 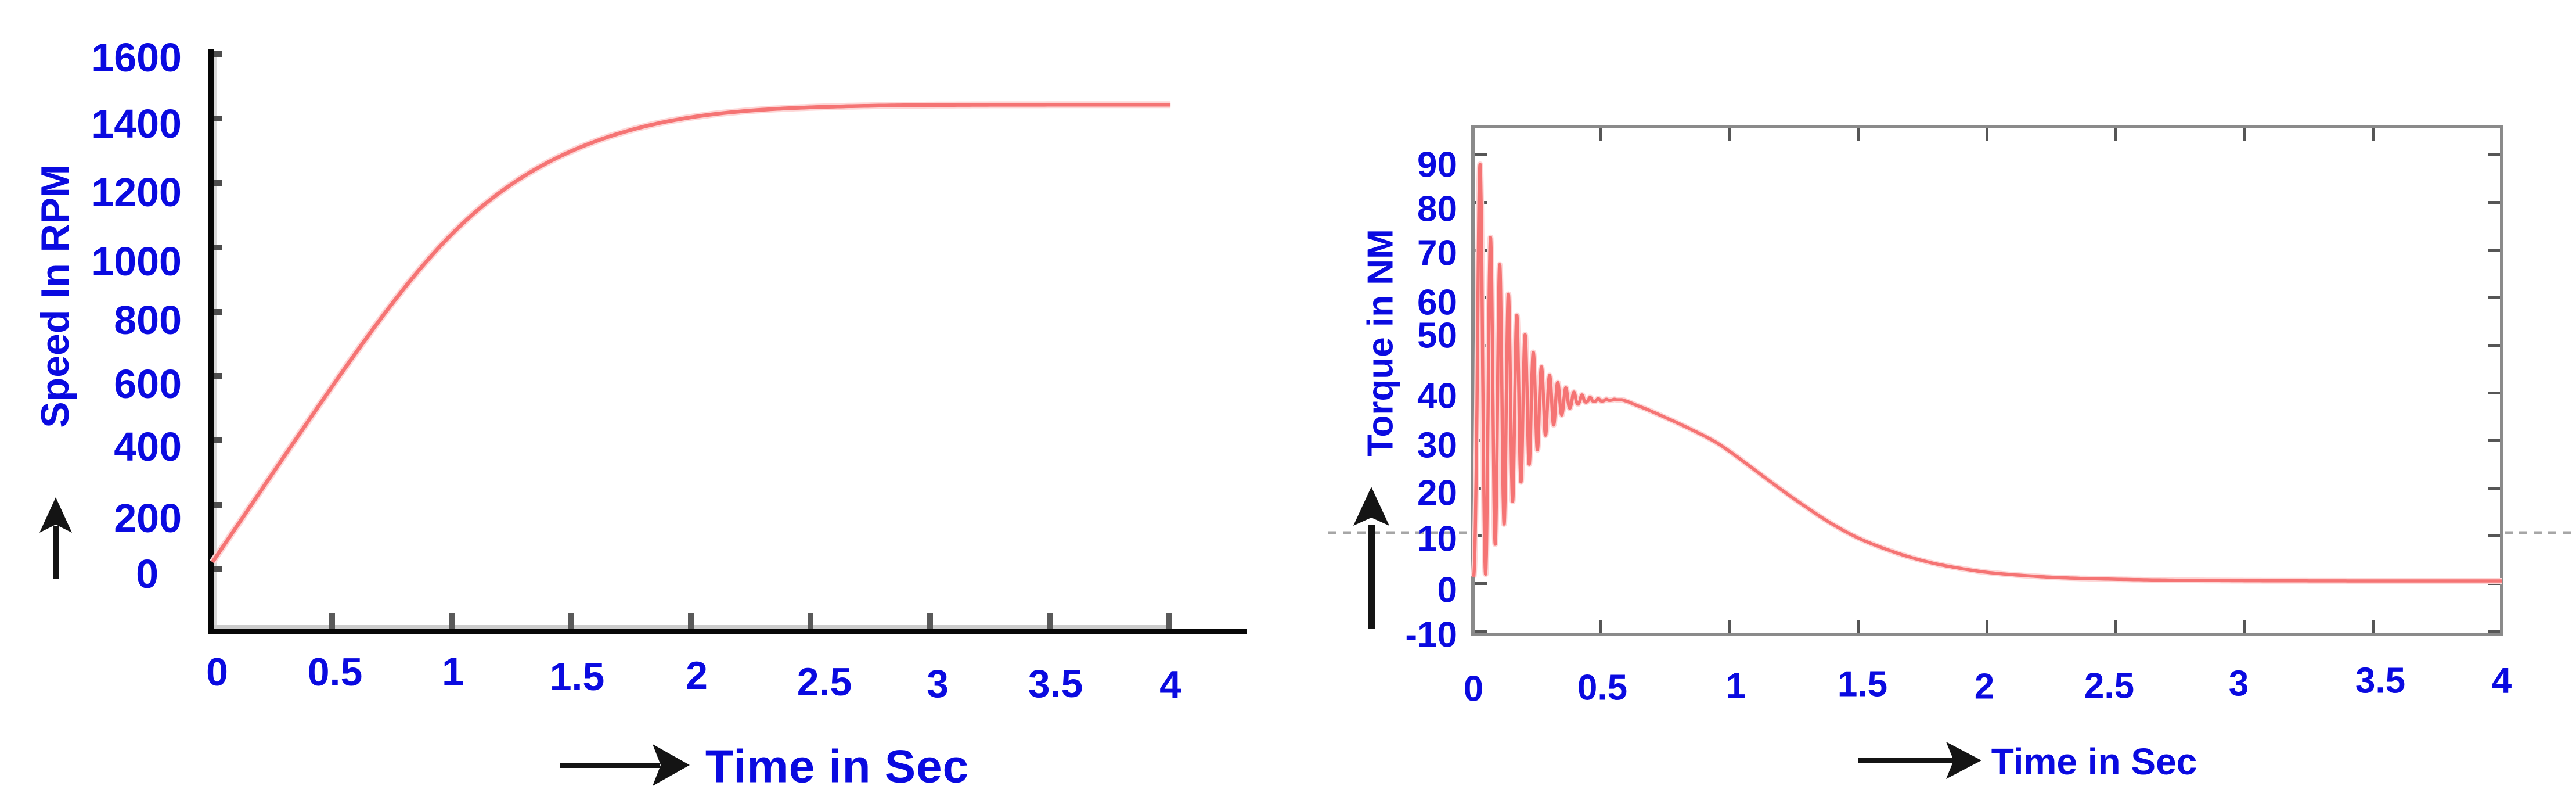 What do you see at coordinates (55, 296) in the screenshot?
I see `svg-text: Speed In RPM` at bounding box center [55, 296].